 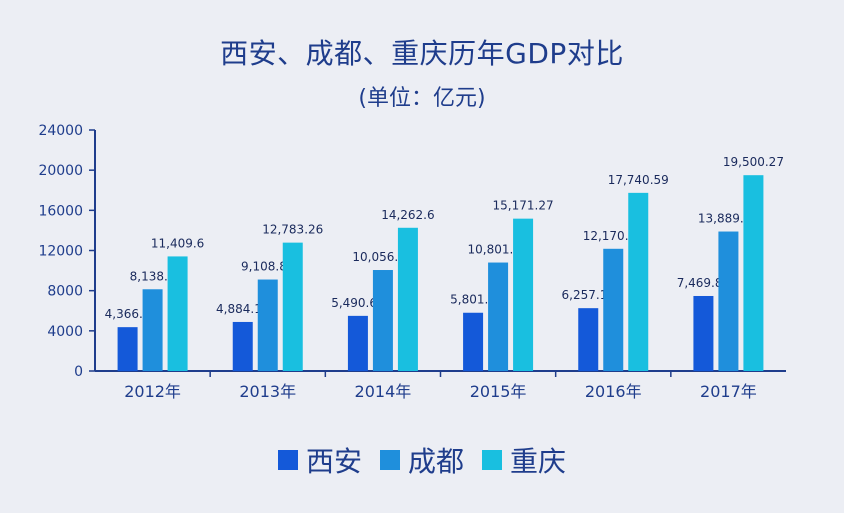 What do you see at coordinates (638, 180) in the screenshot?
I see `data-label: 17,740.59` at bounding box center [638, 180].